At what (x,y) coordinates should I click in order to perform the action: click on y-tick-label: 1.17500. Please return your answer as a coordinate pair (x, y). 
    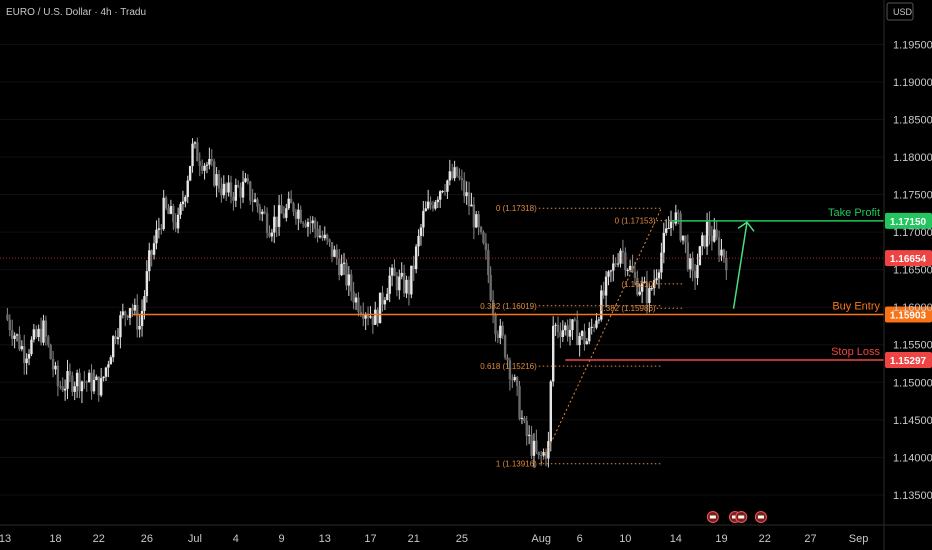
    Looking at the image, I should click on (912, 196).